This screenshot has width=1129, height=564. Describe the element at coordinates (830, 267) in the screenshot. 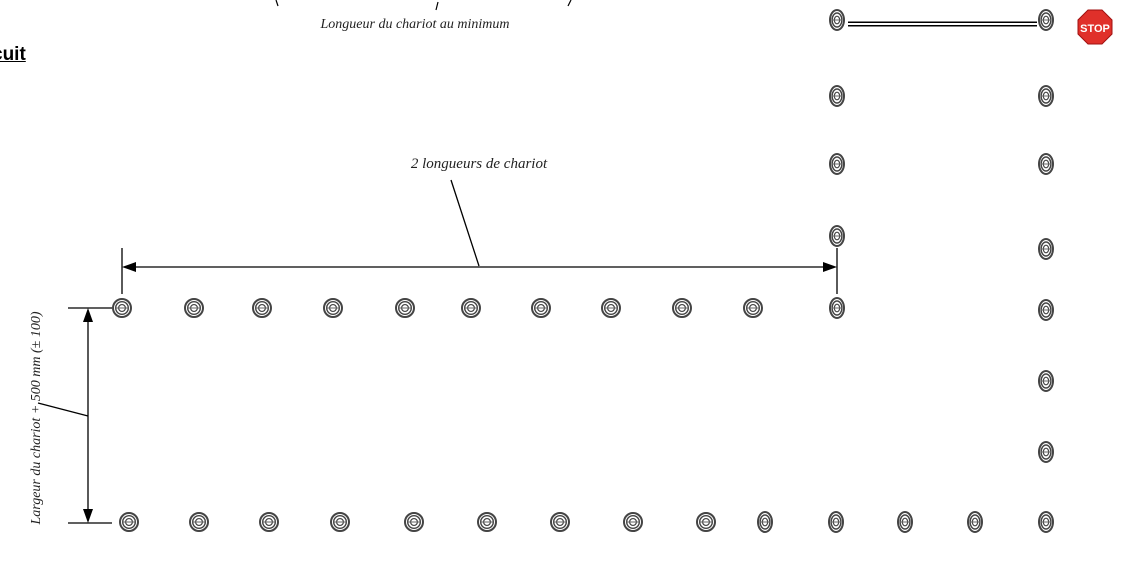

I see `two-lengths-arrow-right` at that location.